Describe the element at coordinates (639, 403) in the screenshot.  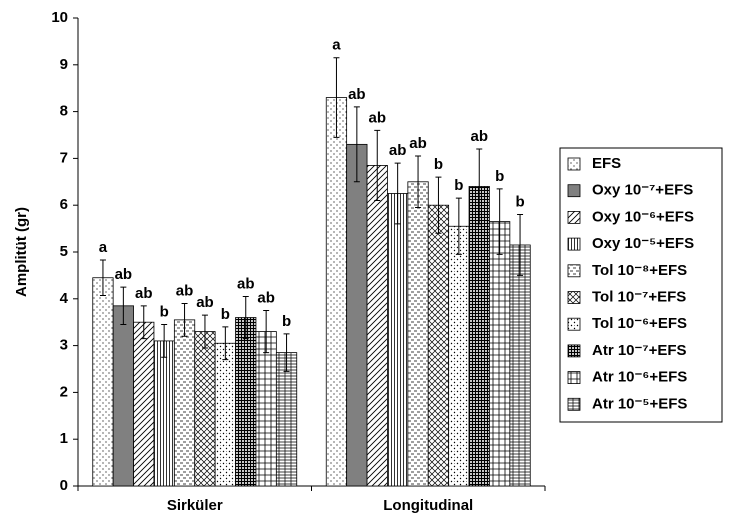
I see `legend-label: Atr 10⁻⁵+EFS` at that location.